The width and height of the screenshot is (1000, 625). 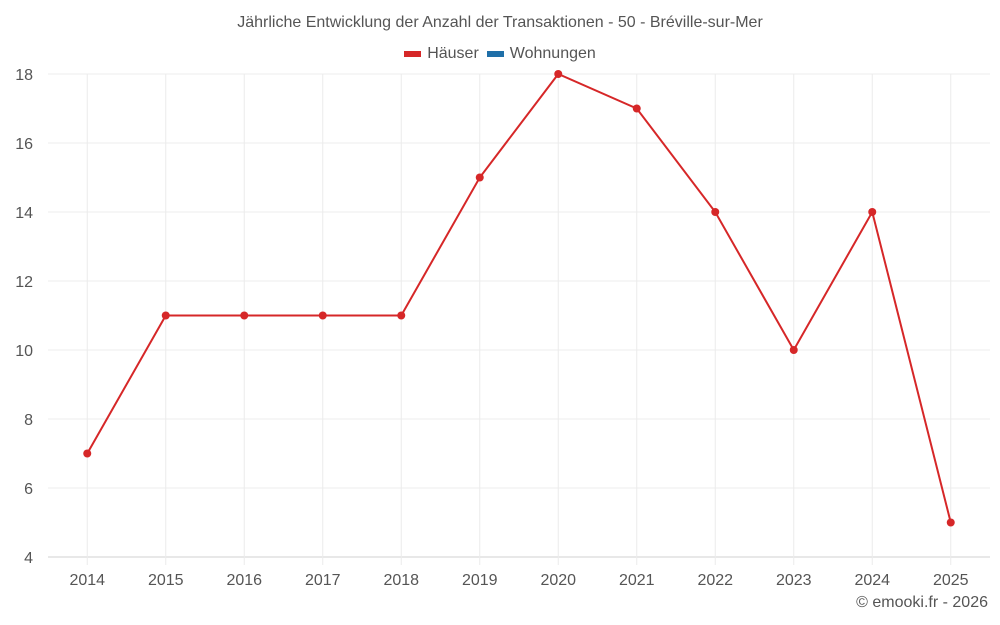 What do you see at coordinates (28, 420) in the screenshot?
I see `y-tick-label: 8` at bounding box center [28, 420].